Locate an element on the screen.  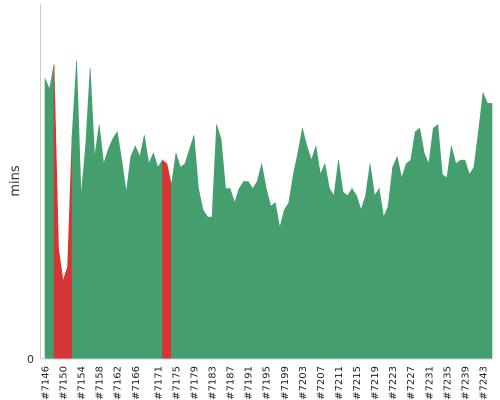
x-tick-label: #7183 is located at coordinates (213, 383).